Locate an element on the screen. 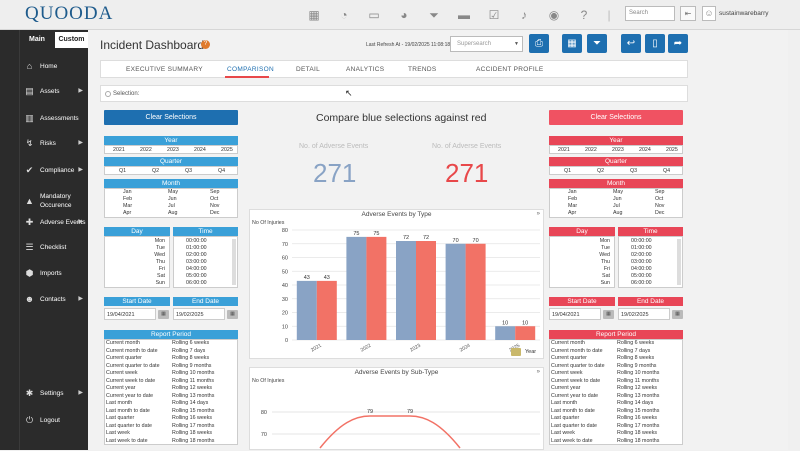  day-option: Fri is located at coordinates (161, 269).